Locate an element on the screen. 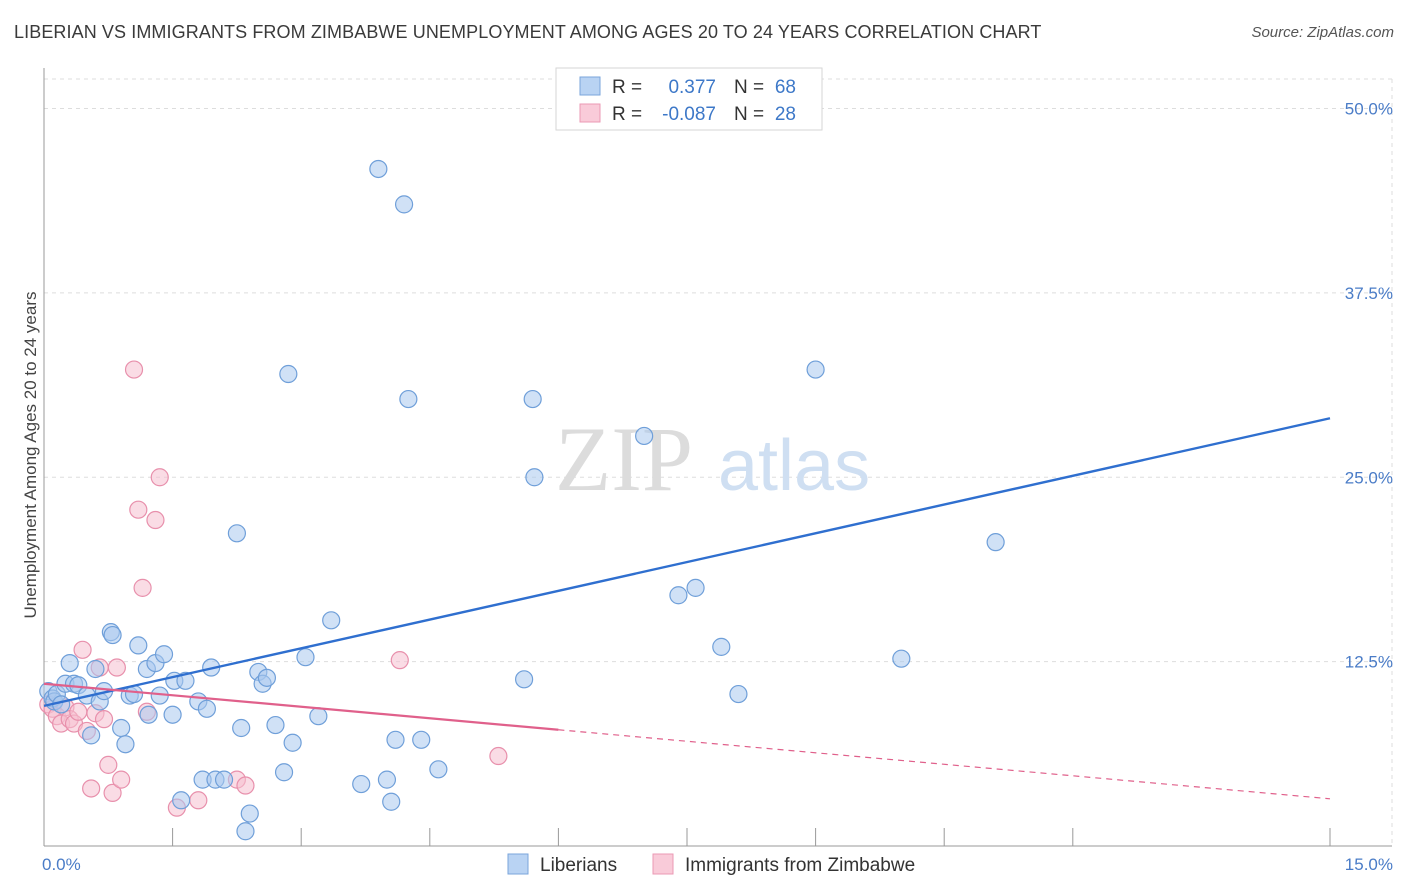  legend-n-label-1: N = is located at coordinates (749, 87).